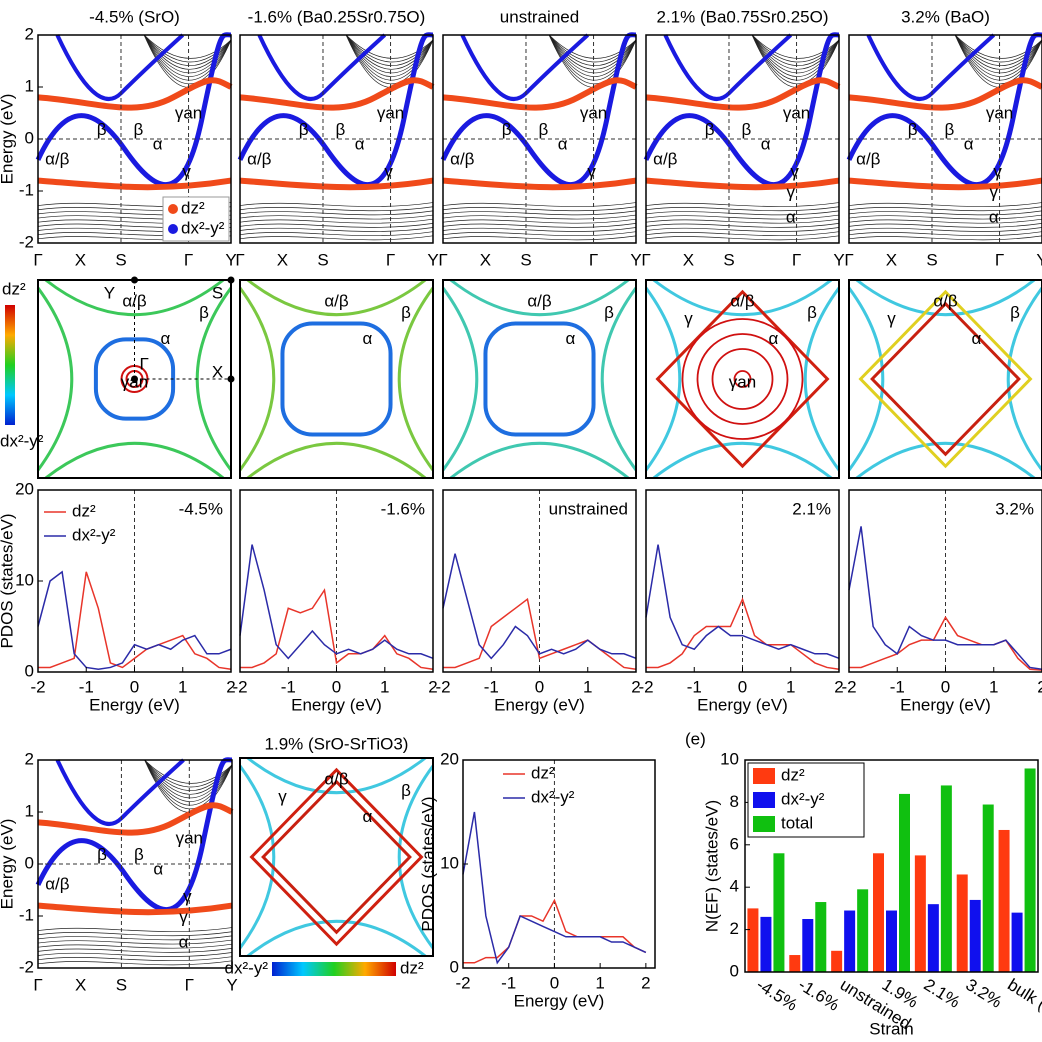 The width and height of the screenshot is (1042, 1042). I want to click on fermi-annotation: γ, so click(891, 318).